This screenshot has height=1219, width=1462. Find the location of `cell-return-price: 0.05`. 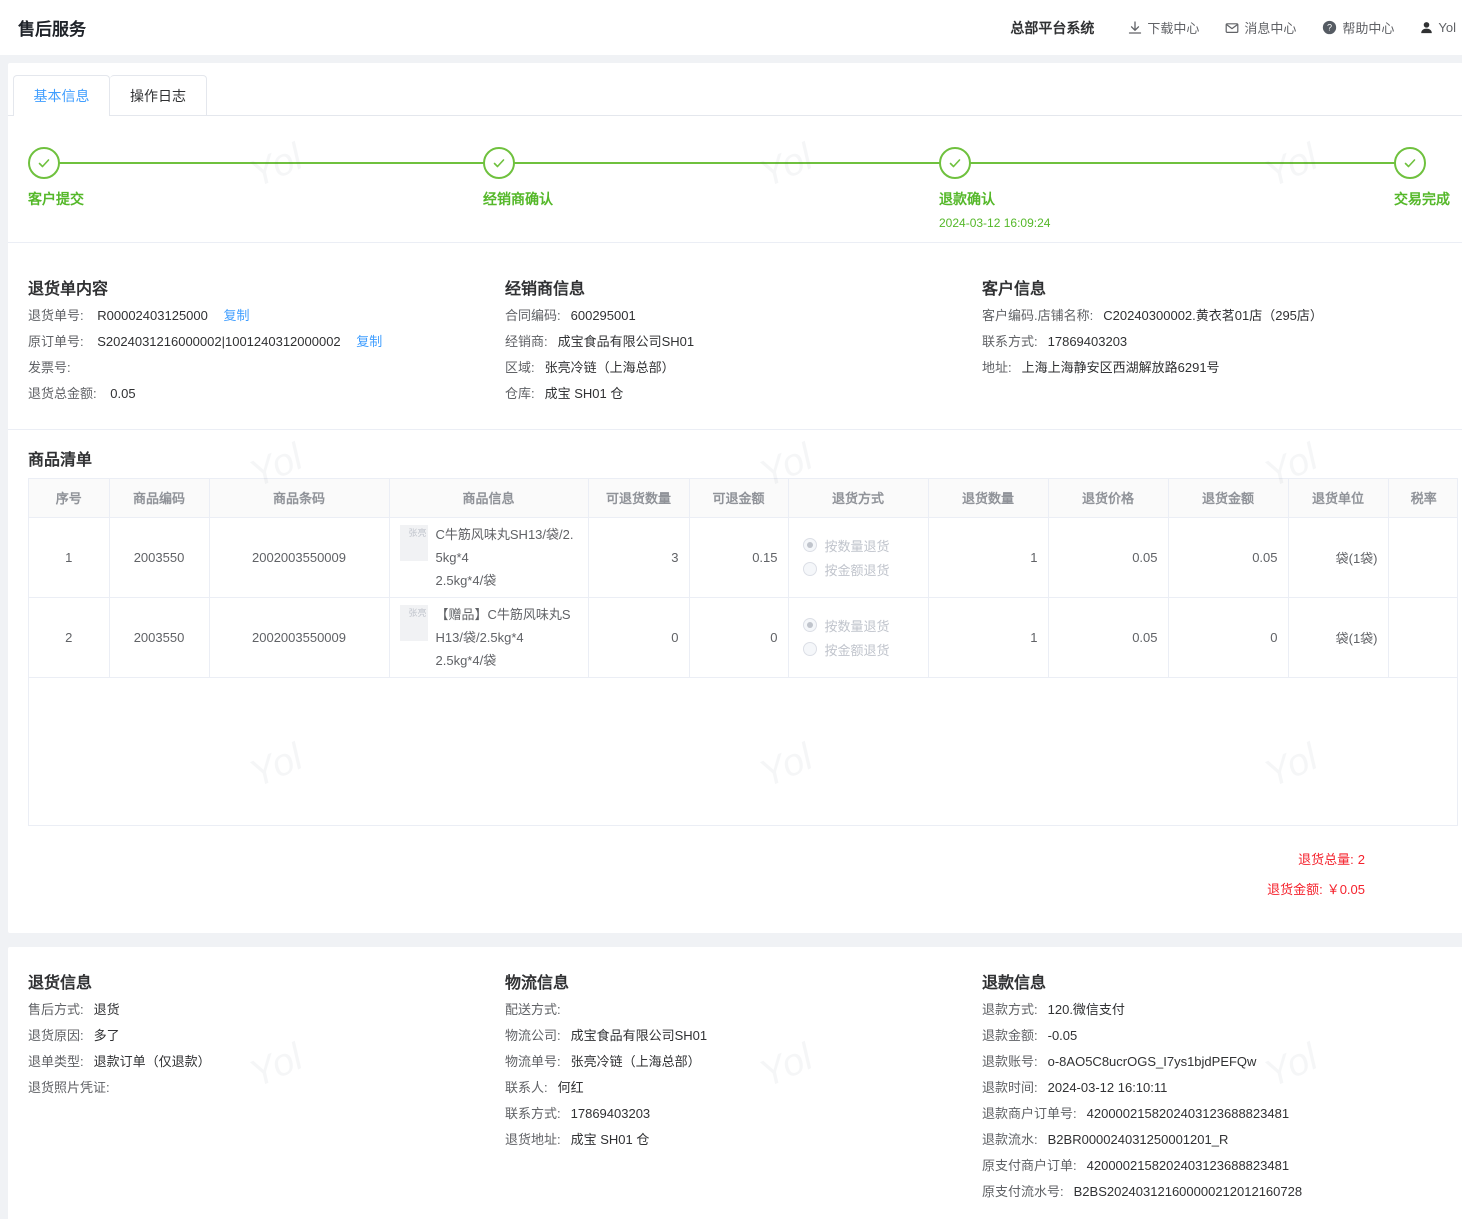

cell-return-price: 0.05 is located at coordinates (1108, 557).